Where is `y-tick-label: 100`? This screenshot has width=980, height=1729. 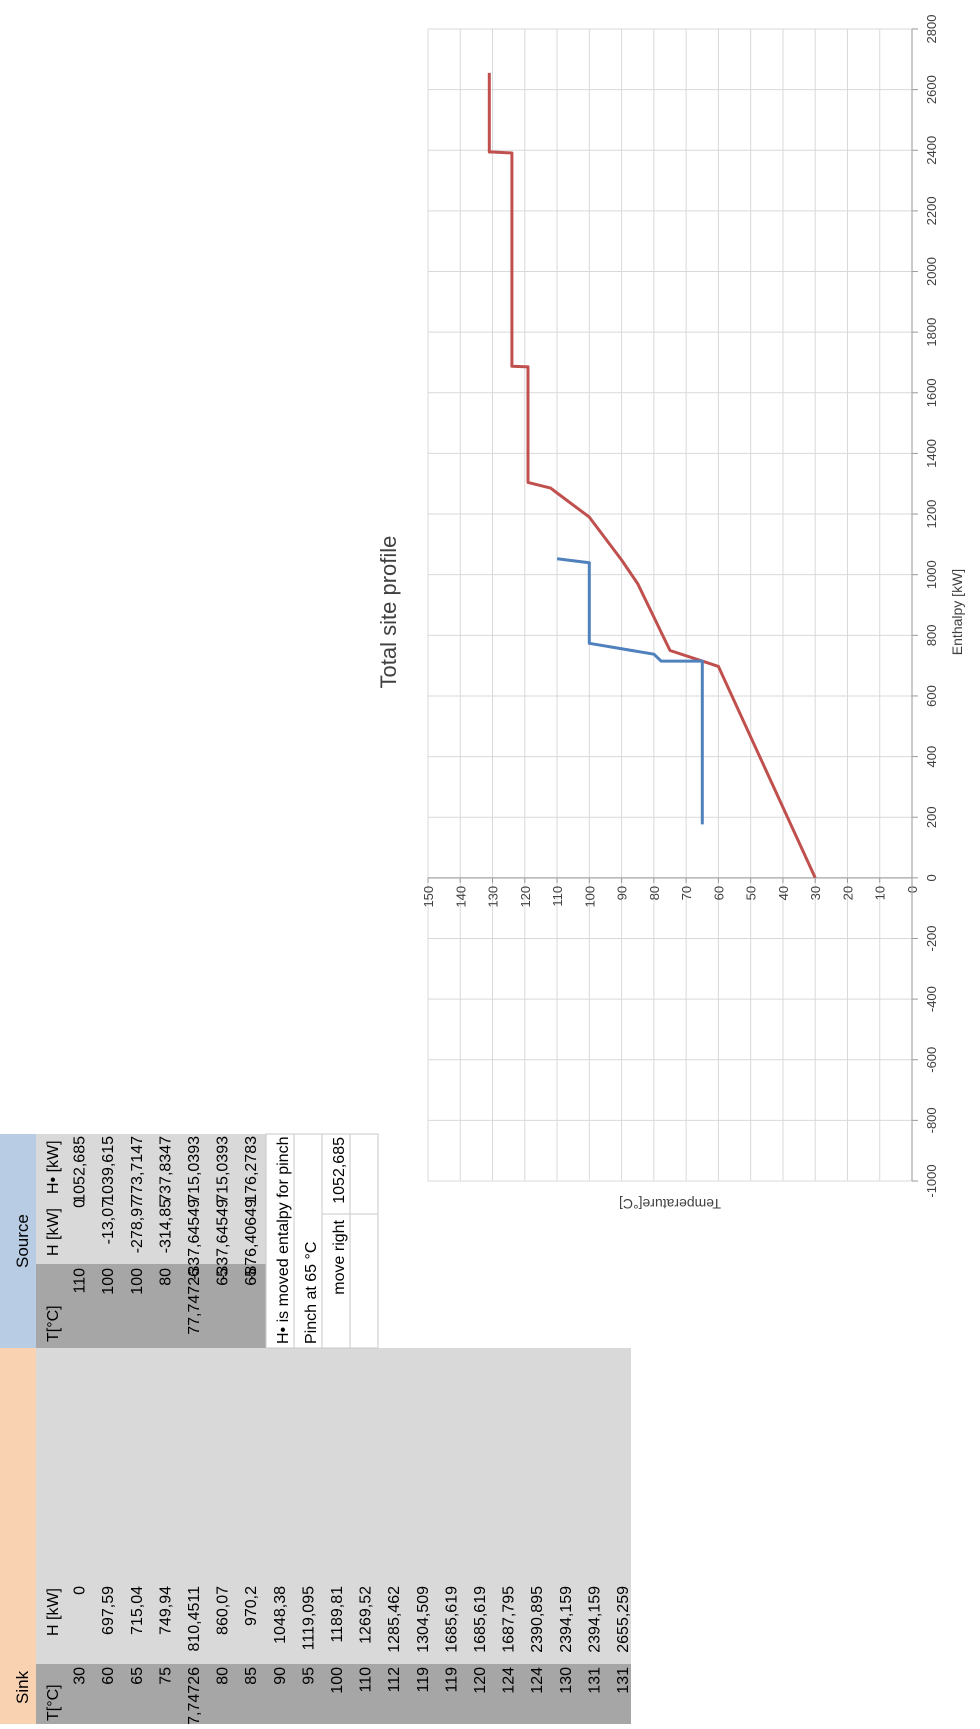
y-tick-label: 100 is located at coordinates (589, 897).